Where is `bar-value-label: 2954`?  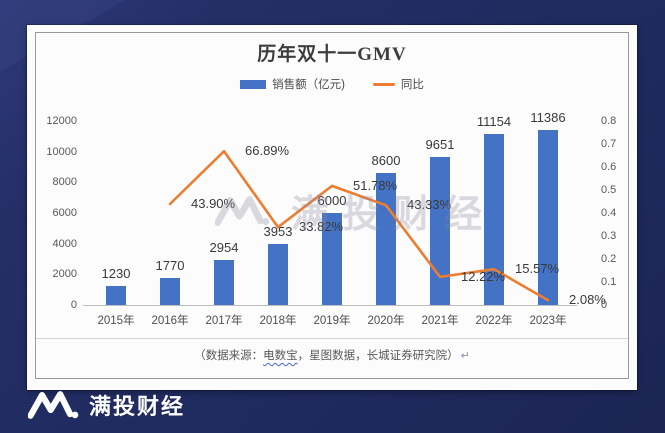 bar-value-label: 2954 is located at coordinates (224, 247).